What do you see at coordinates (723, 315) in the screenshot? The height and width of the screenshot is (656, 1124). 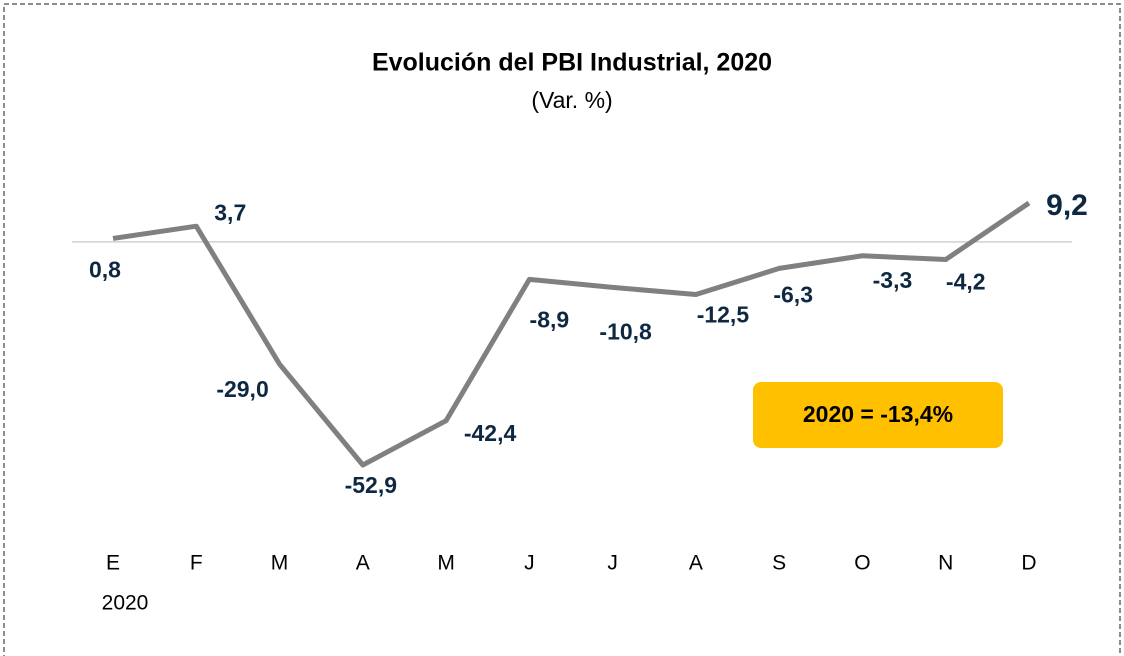 I see `data-label: -12,5` at bounding box center [723, 315].